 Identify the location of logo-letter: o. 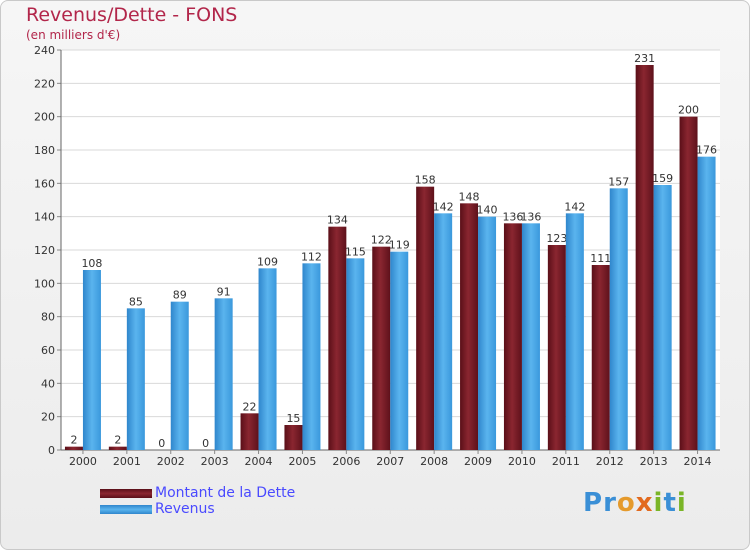
(626, 503).